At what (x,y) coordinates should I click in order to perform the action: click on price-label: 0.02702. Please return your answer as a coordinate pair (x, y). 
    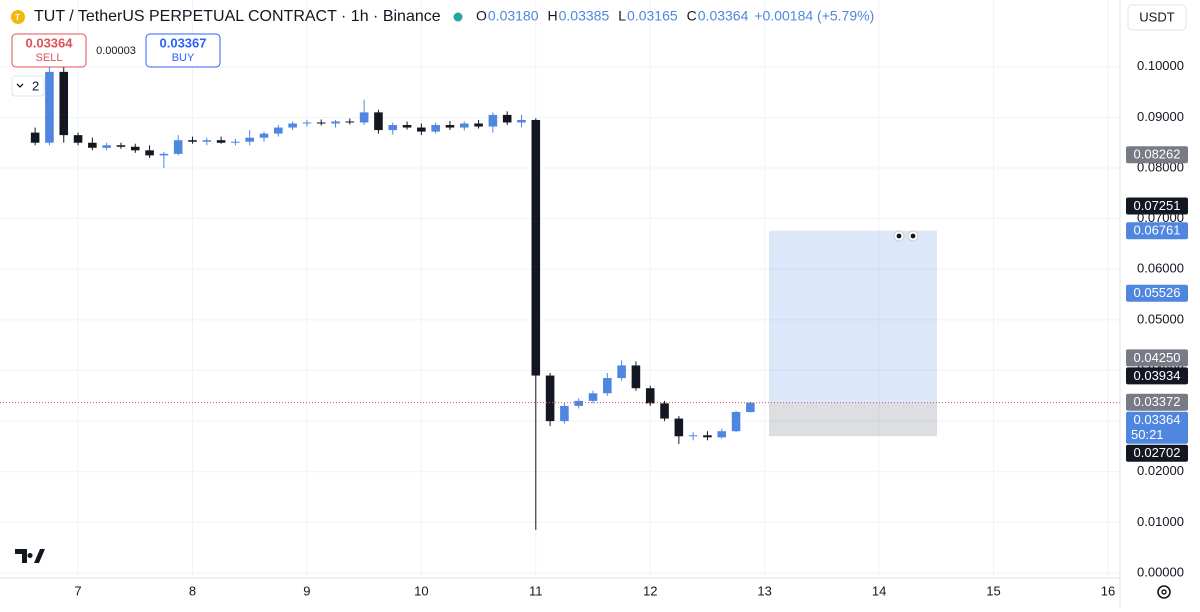
    Looking at the image, I should click on (1157, 452).